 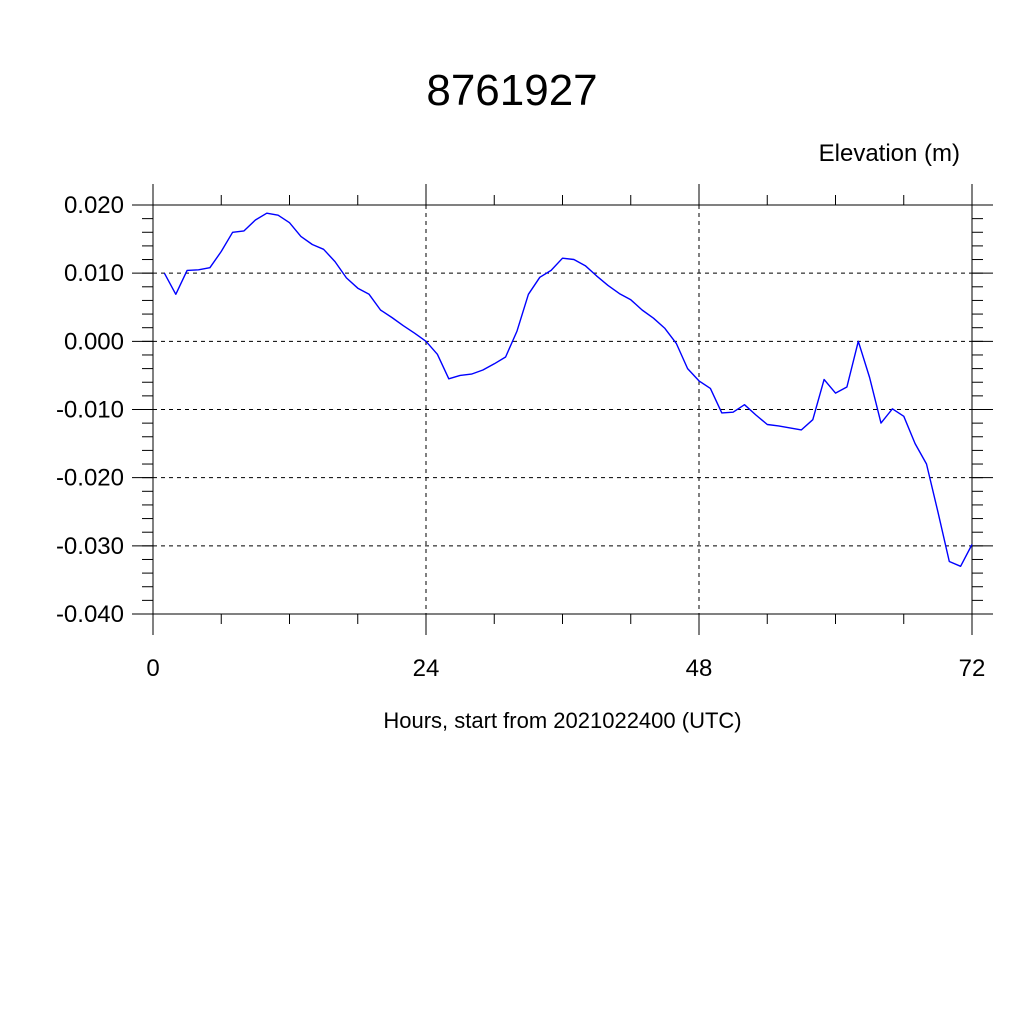 I want to click on x-tick-label: 24, so click(x=426, y=668).